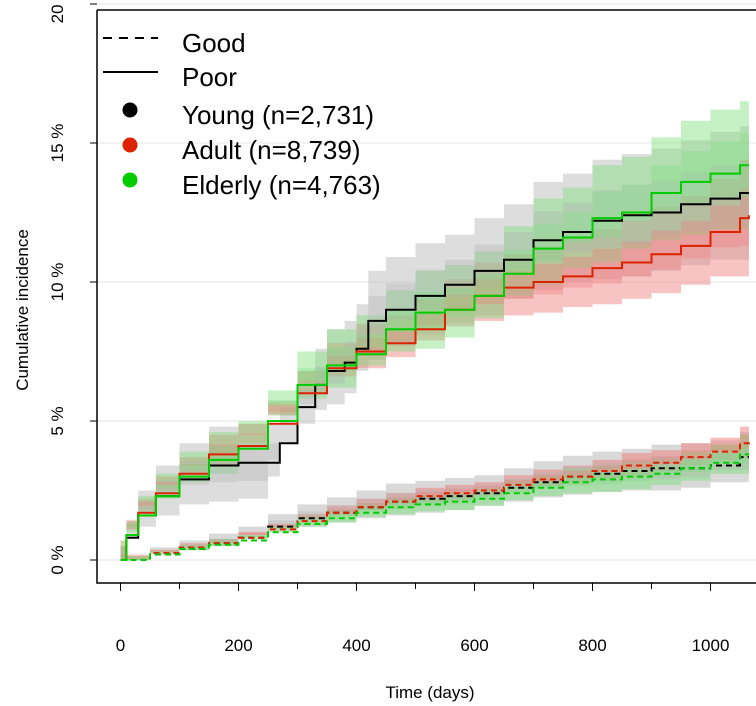 The width and height of the screenshot is (756, 706). I want to click on y-tick-label-0: 0 %, so click(57, 559).